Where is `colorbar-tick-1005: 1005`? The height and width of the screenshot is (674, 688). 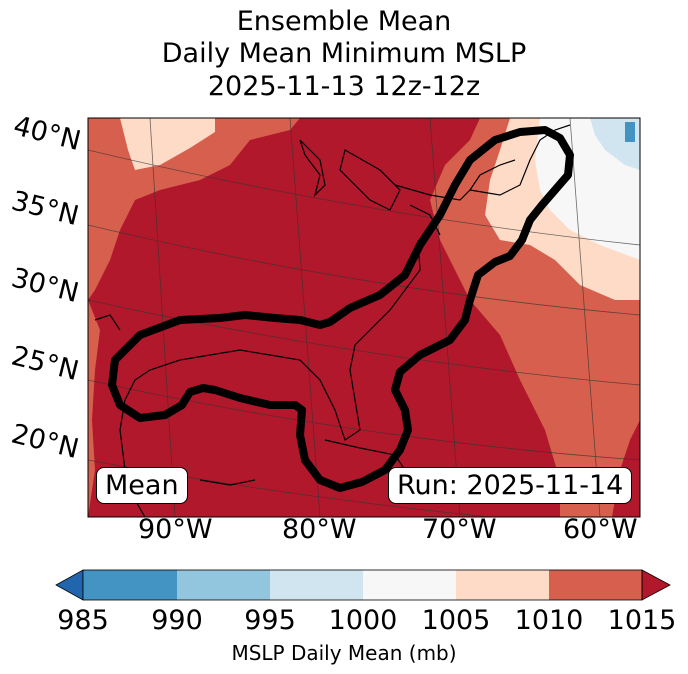
colorbar-tick-1005: 1005 is located at coordinates (456, 620).